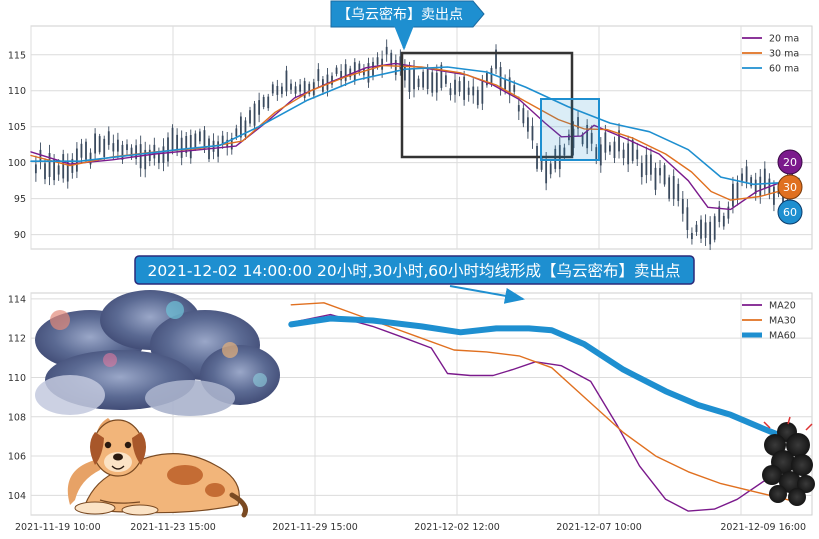  I want to click on legend-label: MA30, so click(782, 321).